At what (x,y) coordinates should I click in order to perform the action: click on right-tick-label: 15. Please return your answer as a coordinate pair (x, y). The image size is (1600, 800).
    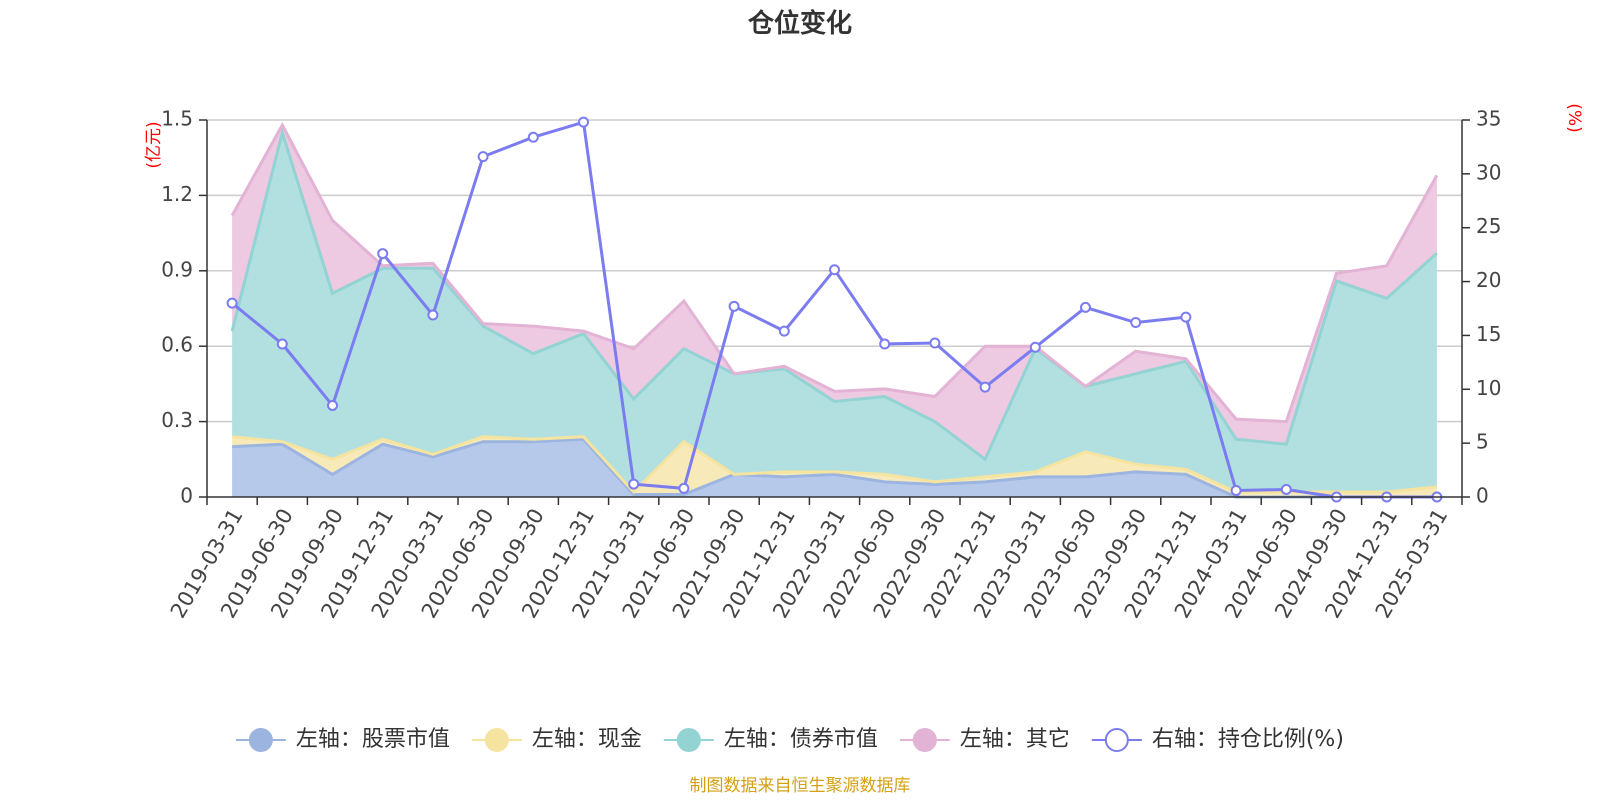
    Looking at the image, I should click on (1488, 334).